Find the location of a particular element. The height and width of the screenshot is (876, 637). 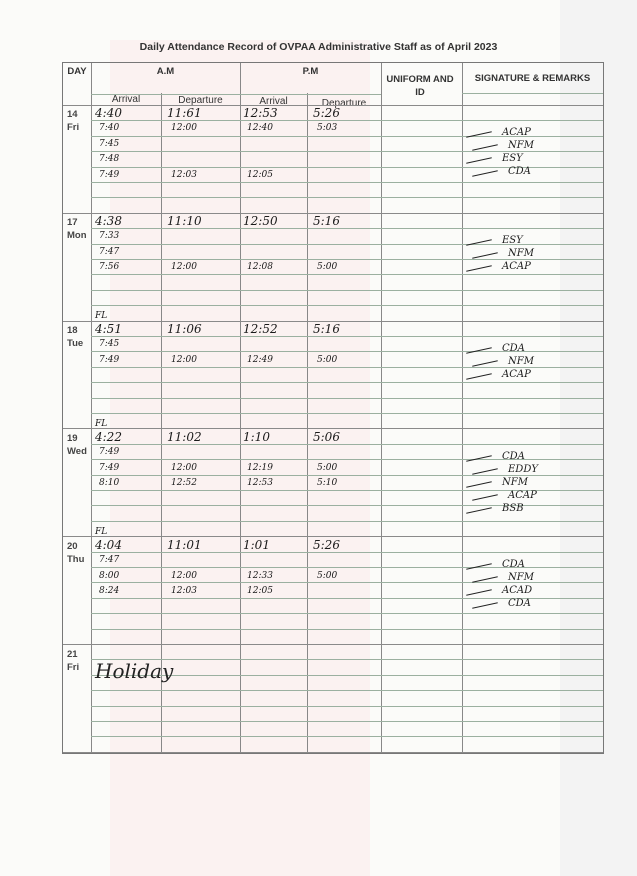

header-pm-arrival: Arrival is located at coordinates (273, 101).